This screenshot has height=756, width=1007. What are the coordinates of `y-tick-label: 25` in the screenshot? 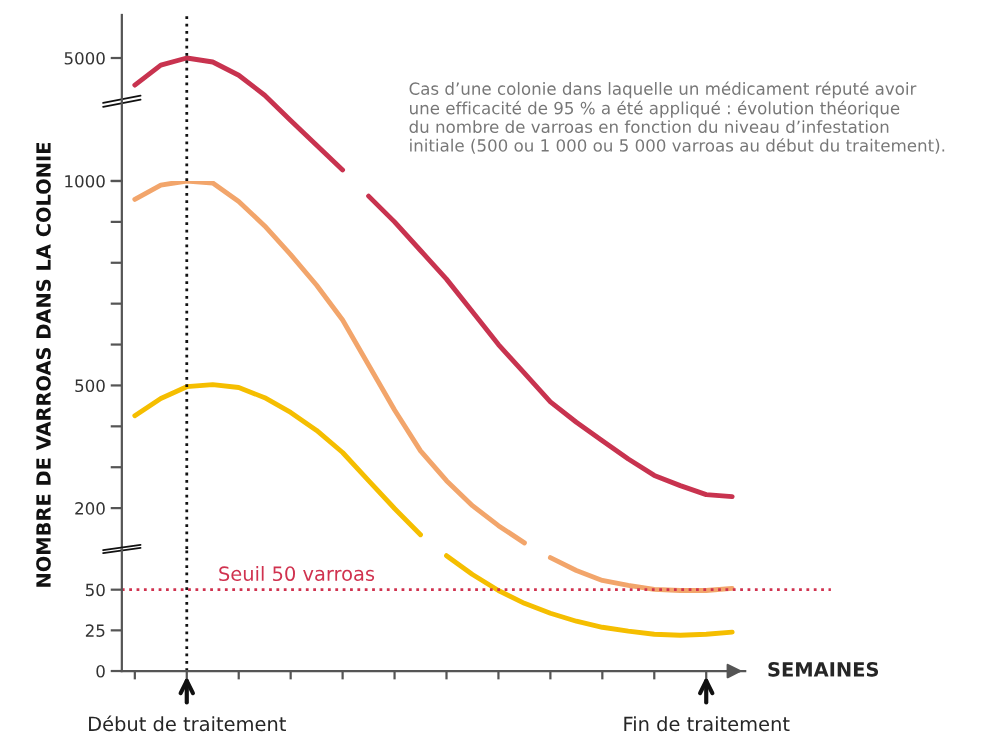 It's located at (95, 630).